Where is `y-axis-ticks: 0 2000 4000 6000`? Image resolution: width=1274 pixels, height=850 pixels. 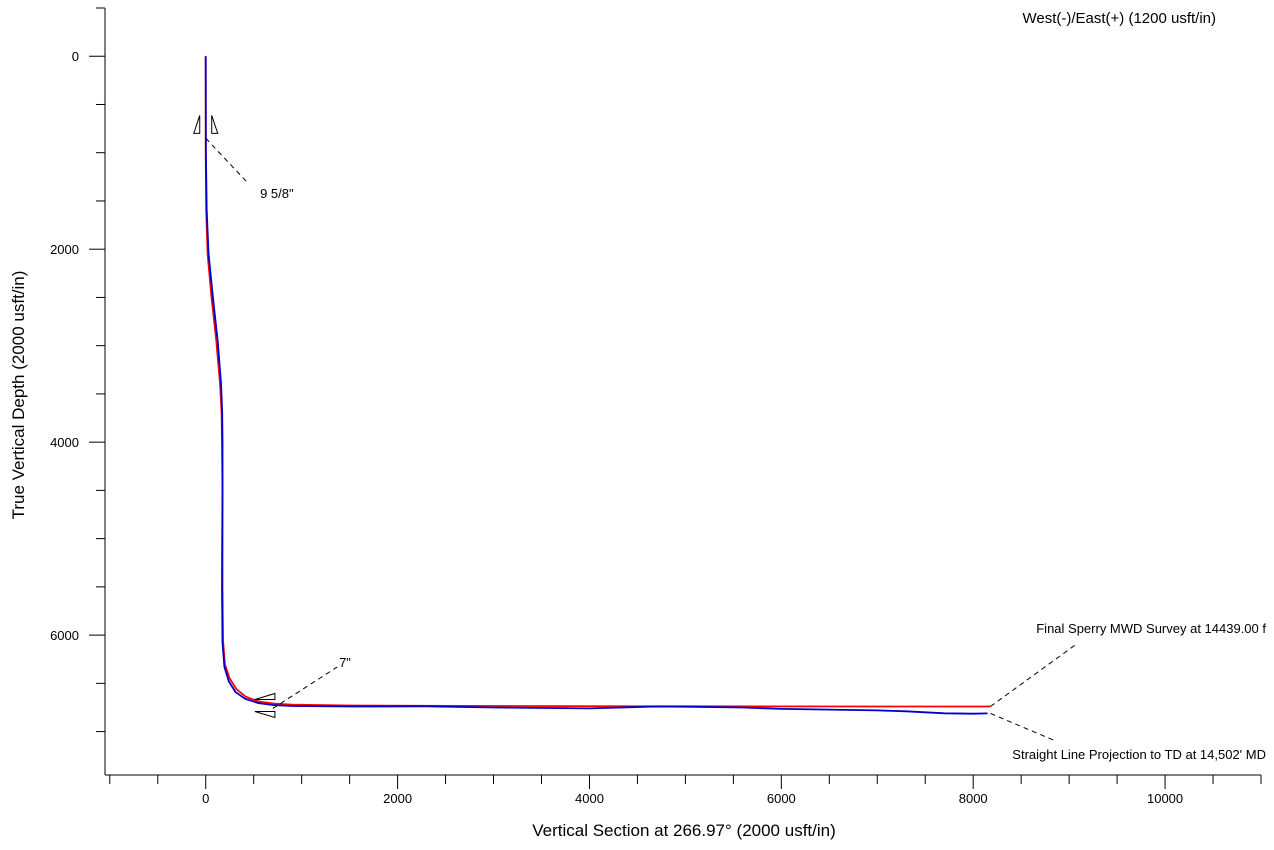 y-axis-ticks: 0 2000 4000 6000 is located at coordinates (77, 370).